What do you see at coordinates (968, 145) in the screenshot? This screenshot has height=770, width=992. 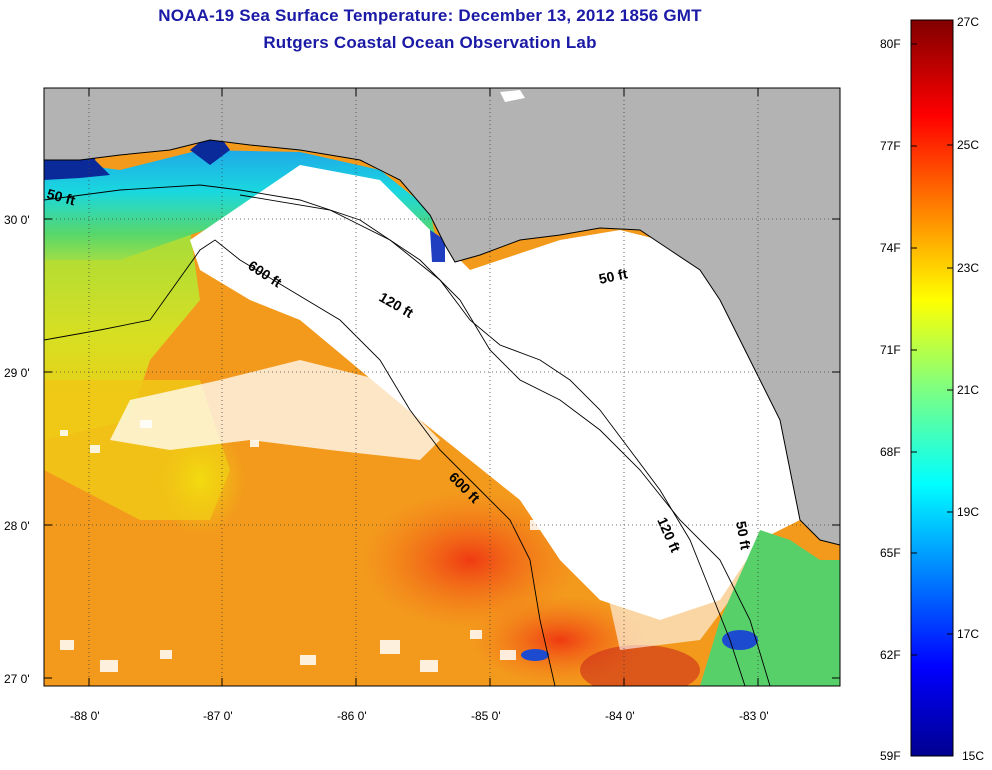 I see `colorbar-c-25: 25C` at bounding box center [968, 145].